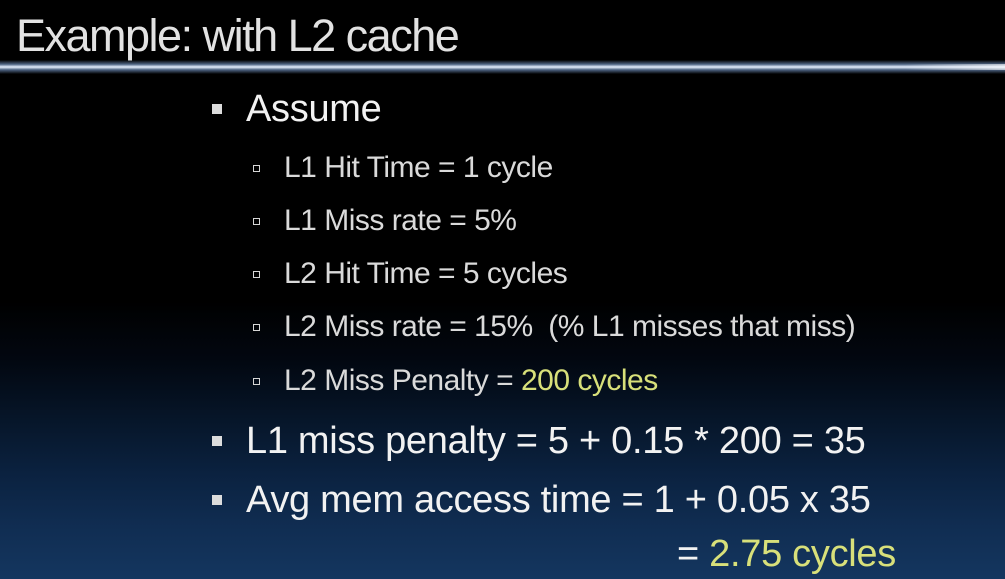 The width and height of the screenshot is (1005, 579). Describe the element at coordinates (802, 554) in the screenshot. I see `result-value: 2.75 cycles` at that location.